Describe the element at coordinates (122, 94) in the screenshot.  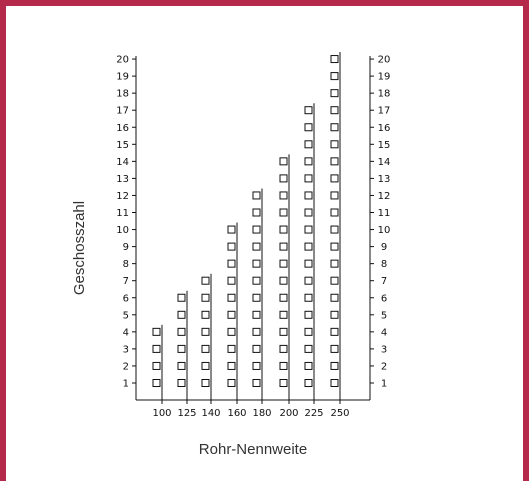
I see `left-tick-label-18: 18` at that location.